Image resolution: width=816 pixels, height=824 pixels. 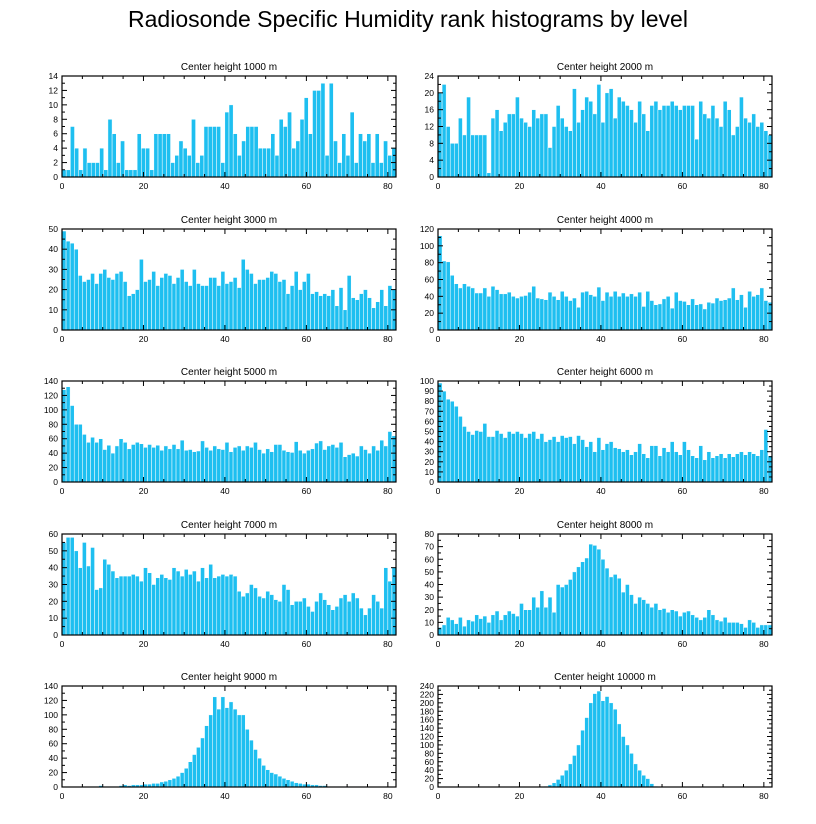 What do you see at coordinates (144, 186) in the screenshot?
I see `x-tick-label: 20` at bounding box center [144, 186].